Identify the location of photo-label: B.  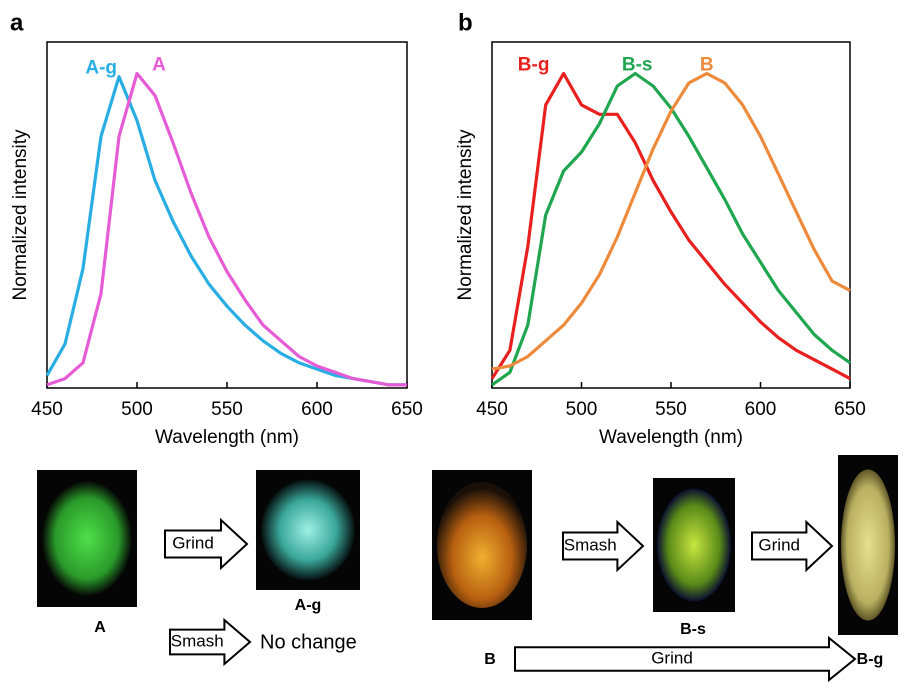
(490, 659).